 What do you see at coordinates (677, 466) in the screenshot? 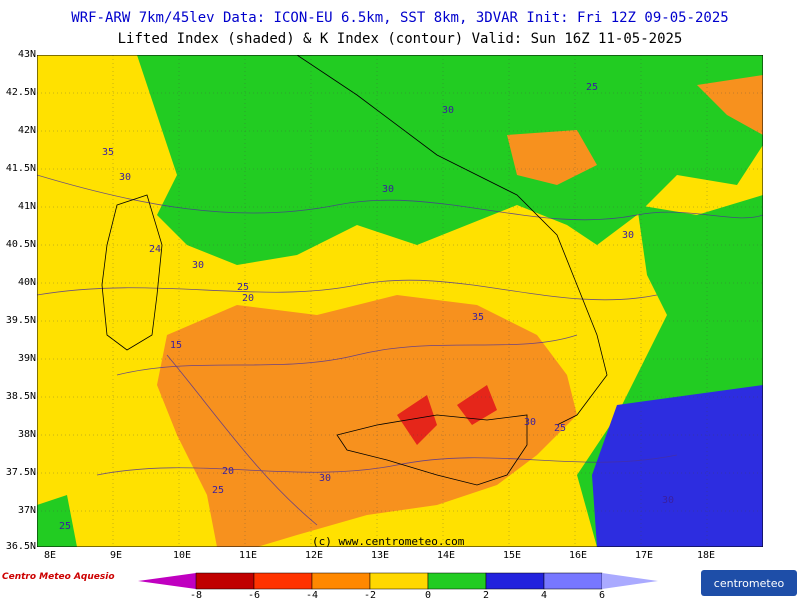
I see `blue-region-sea` at bounding box center [677, 466].